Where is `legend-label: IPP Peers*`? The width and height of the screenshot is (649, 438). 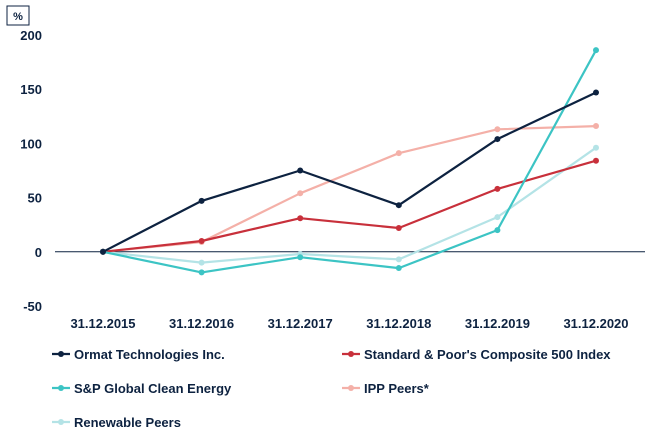
legend-label: IPP Peers* is located at coordinates (397, 388).